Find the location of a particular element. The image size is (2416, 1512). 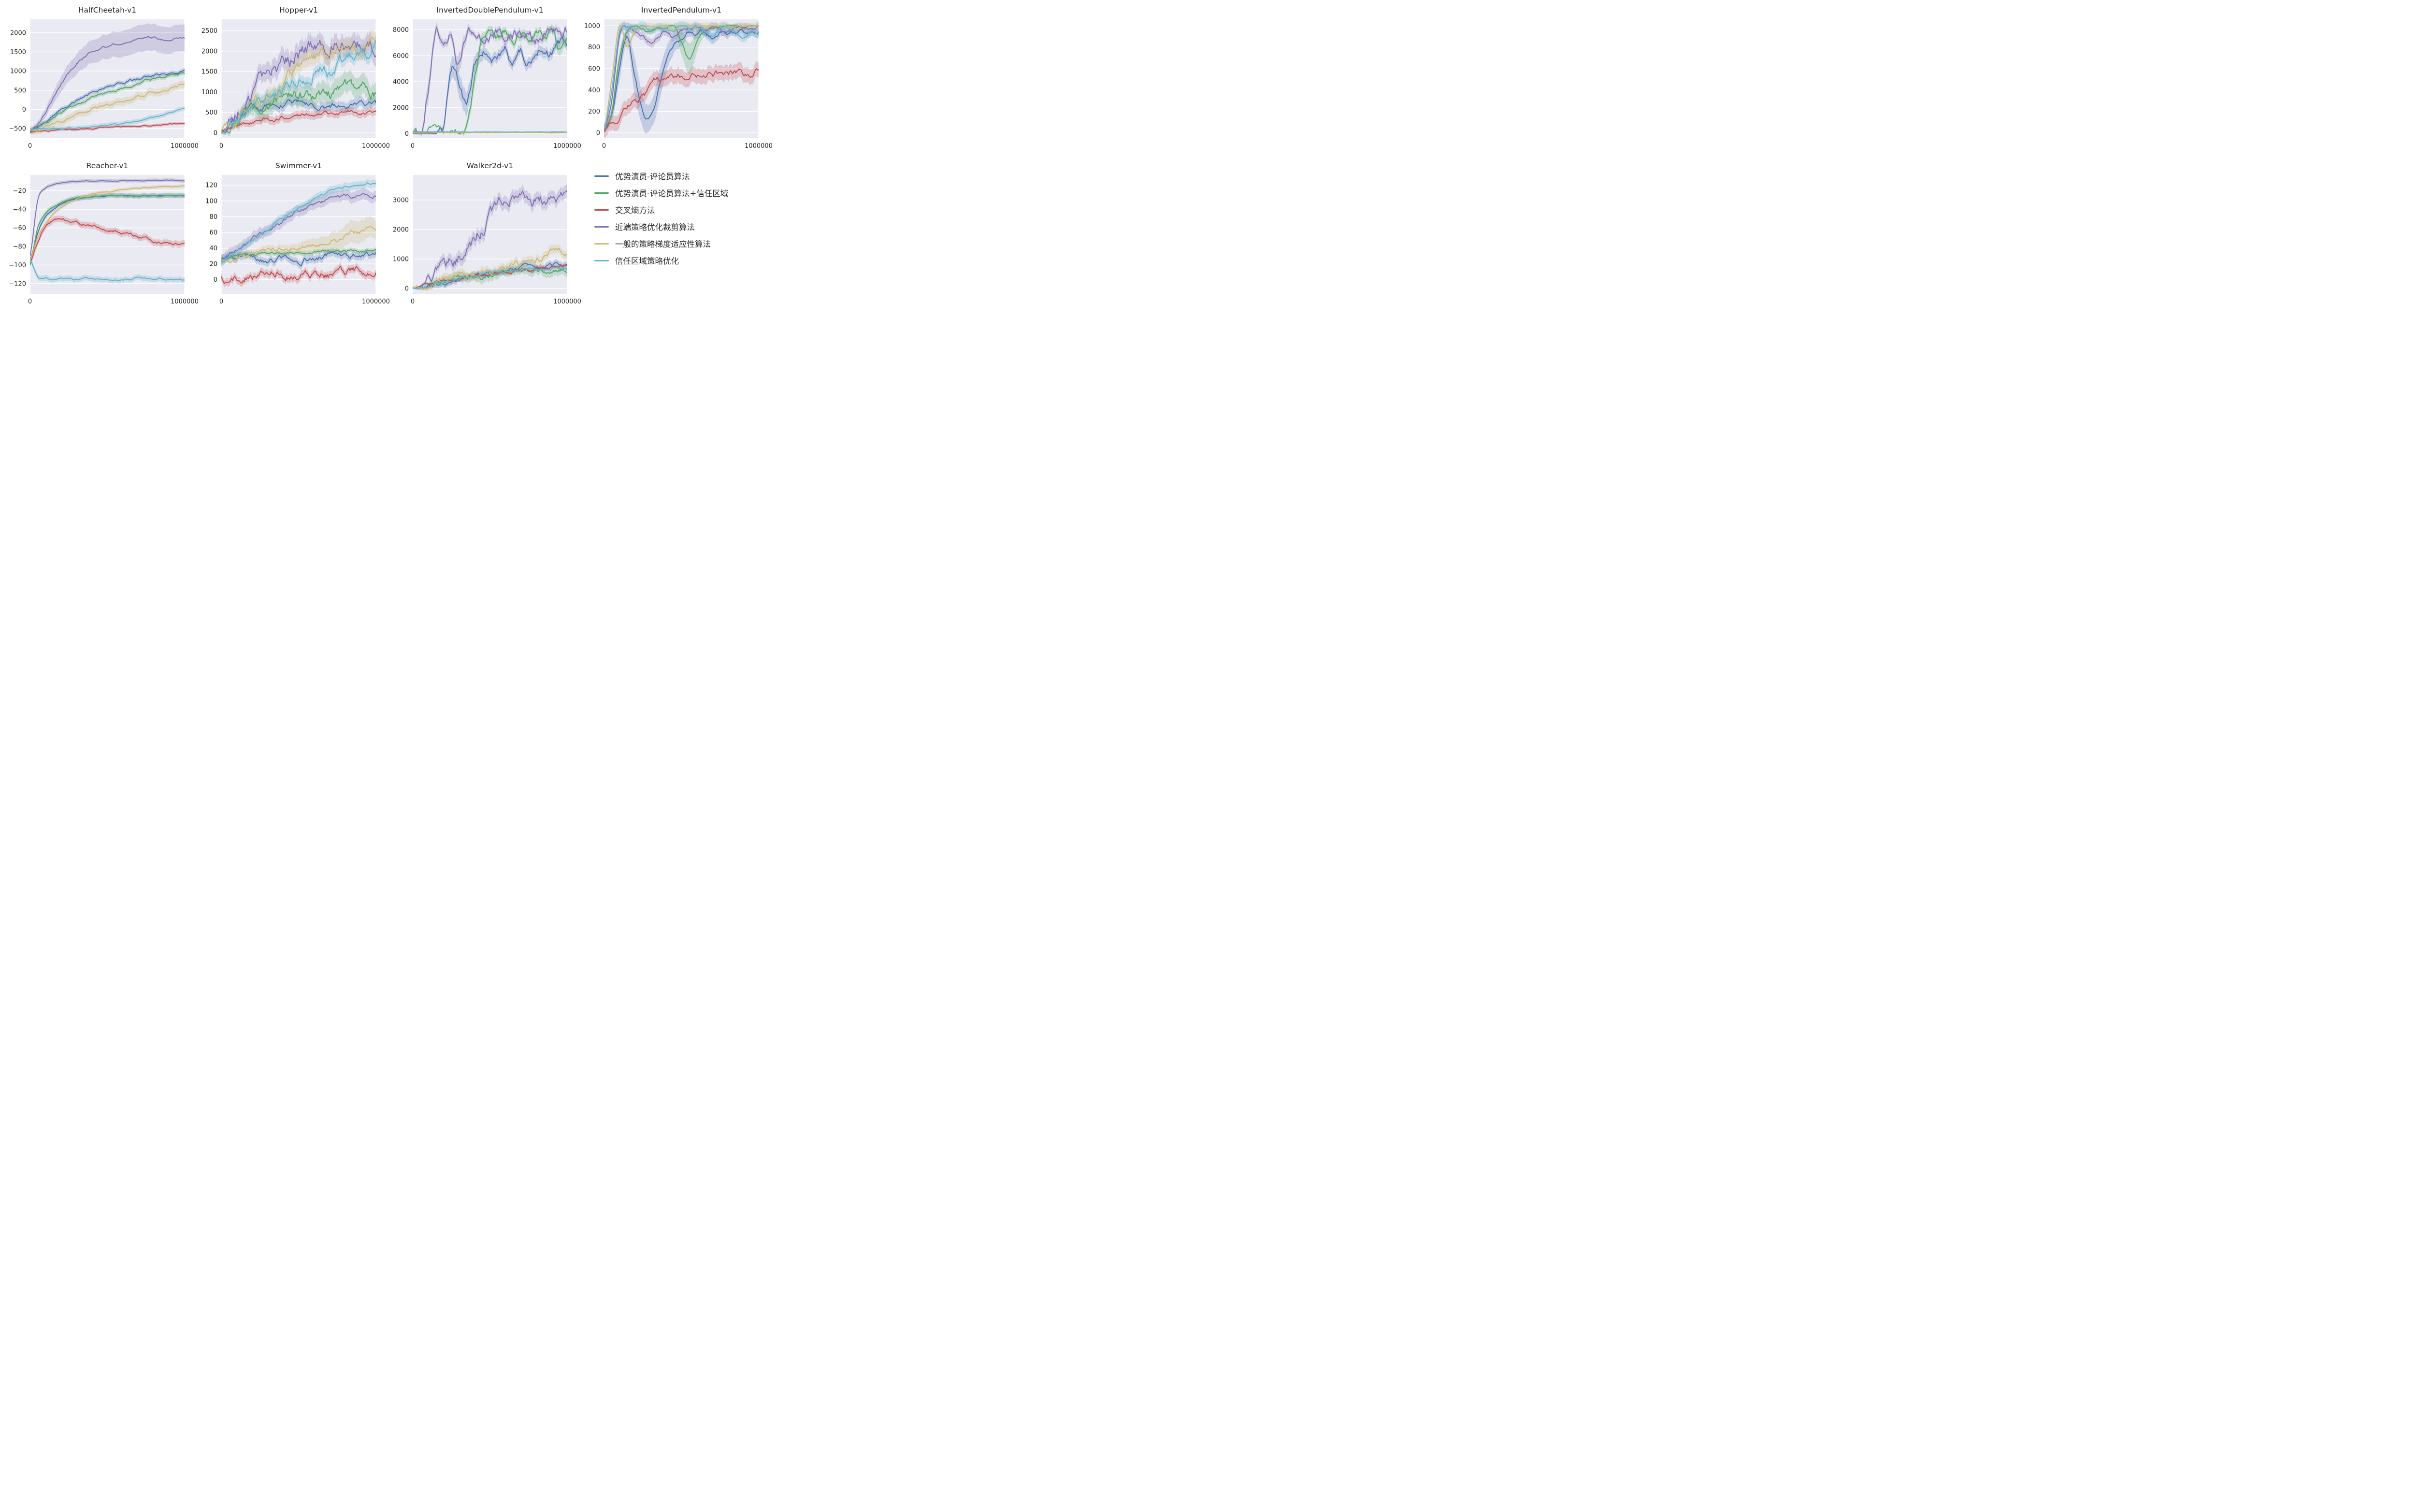

plot-swimmer: 0 20 40 60 80 100 120 0 1000000 is located at coordinates (297, 240).